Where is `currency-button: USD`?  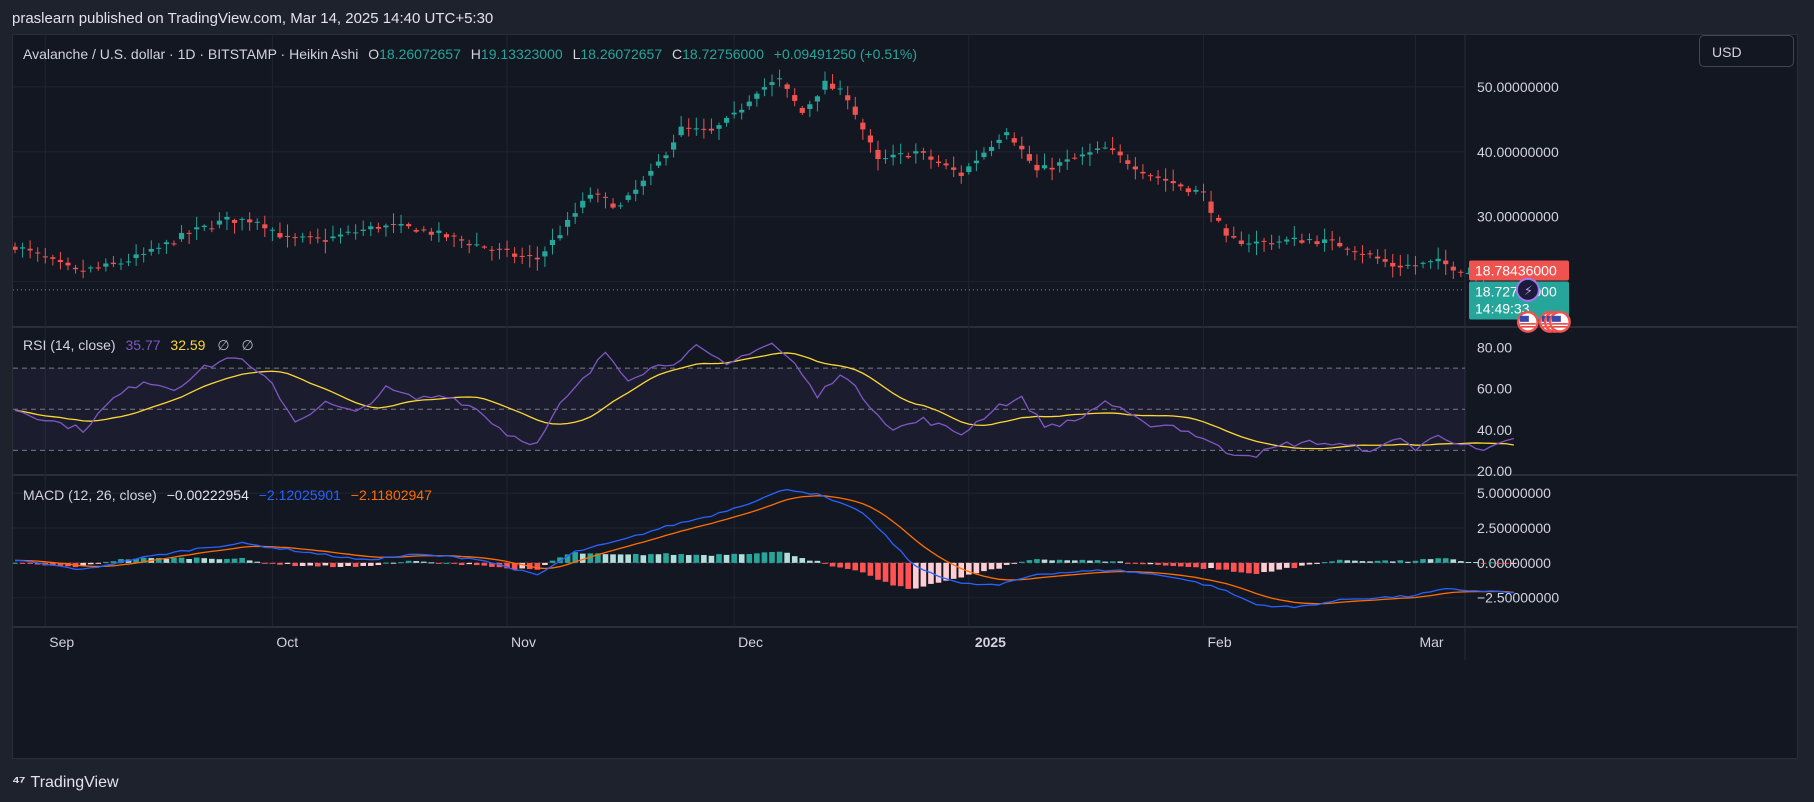 currency-button: USD is located at coordinates (1746, 51).